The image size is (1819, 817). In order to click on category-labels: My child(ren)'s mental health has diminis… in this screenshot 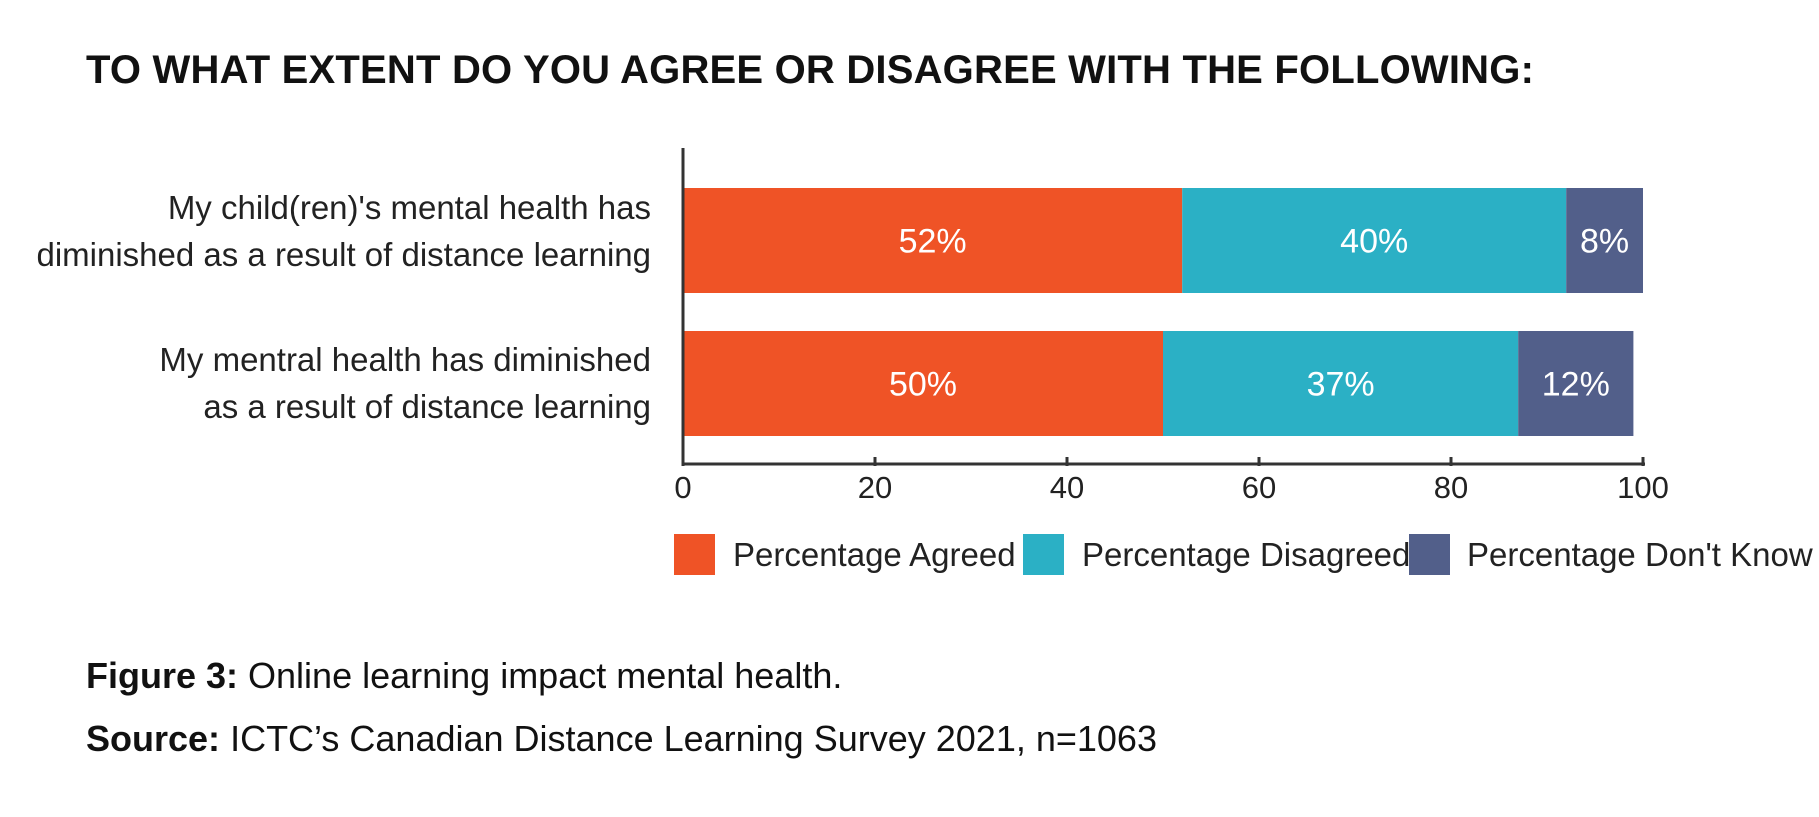, I will do `click(343, 307)`.